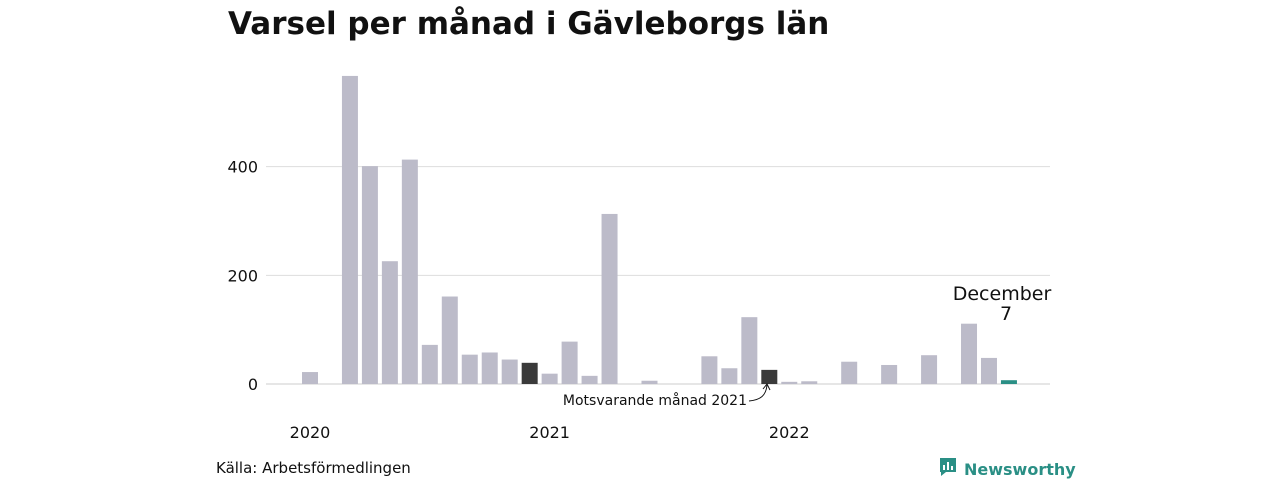  I want to click on x-tick-label: 2022, so click(789, 432).